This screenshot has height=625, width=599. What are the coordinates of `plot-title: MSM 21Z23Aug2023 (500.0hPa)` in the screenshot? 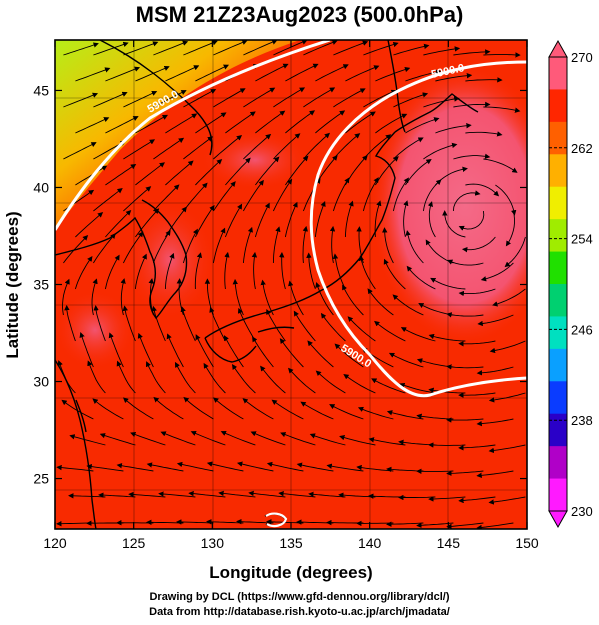 It's located at (299, 14).